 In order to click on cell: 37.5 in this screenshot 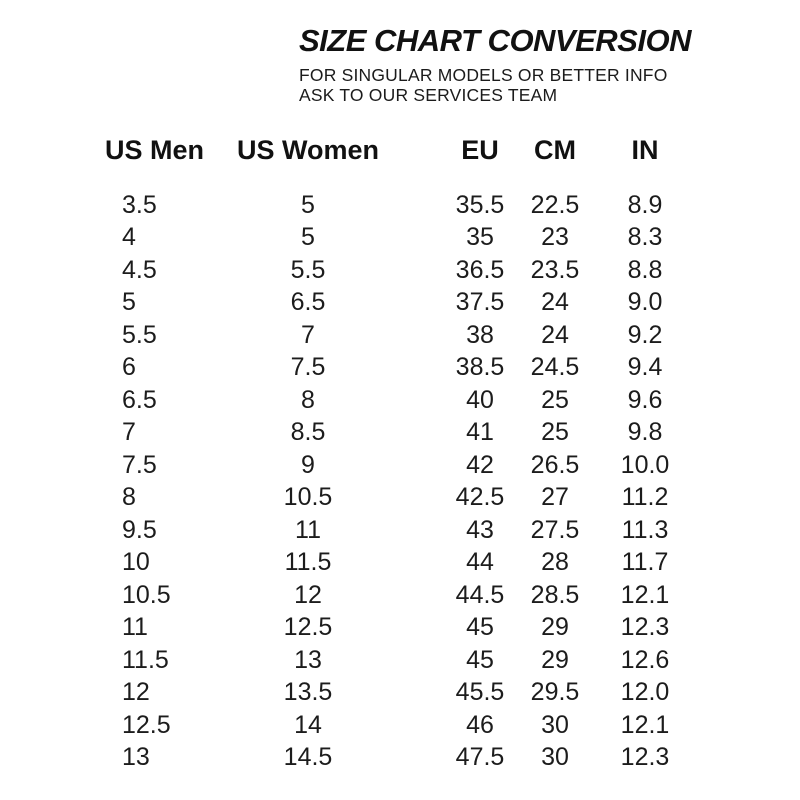, I will do `click(480, 302)`.